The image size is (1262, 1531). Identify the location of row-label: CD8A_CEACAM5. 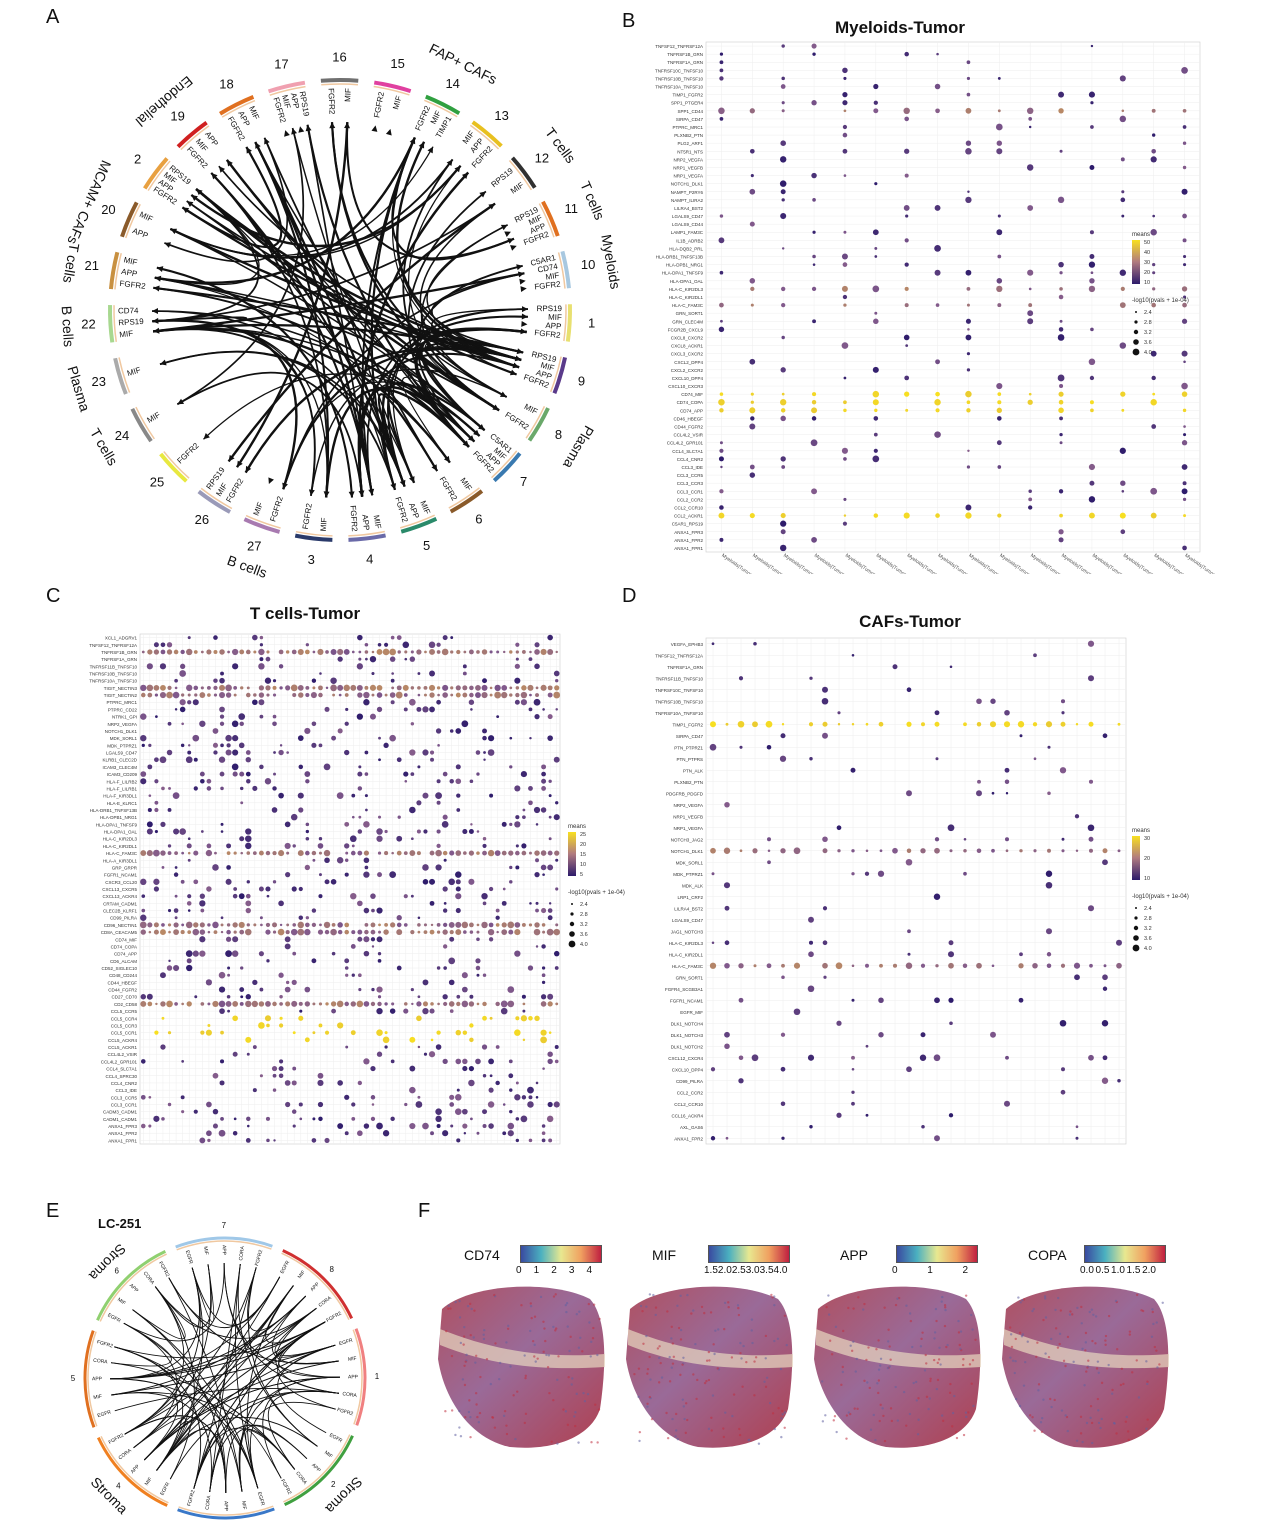
(119, 932).